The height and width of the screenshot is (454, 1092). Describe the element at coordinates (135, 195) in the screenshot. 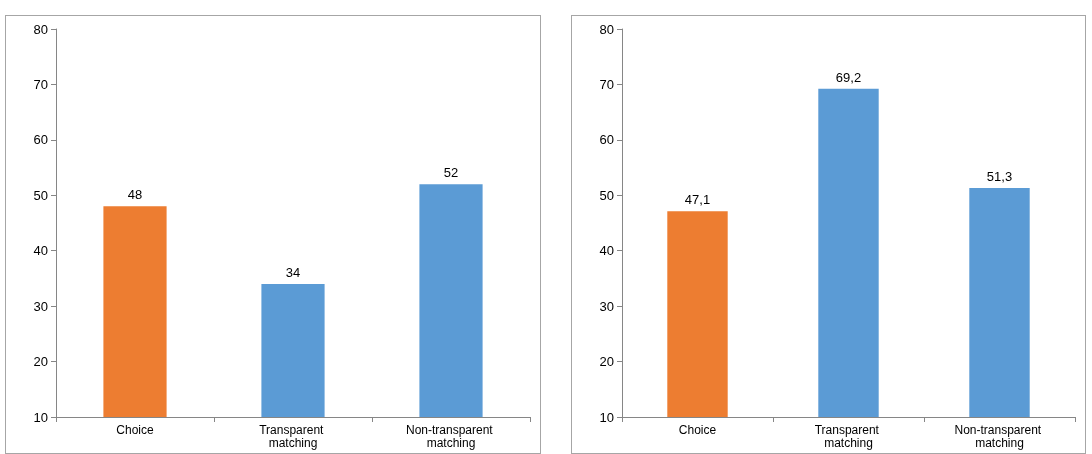

I see `data-label: 48` at that location.